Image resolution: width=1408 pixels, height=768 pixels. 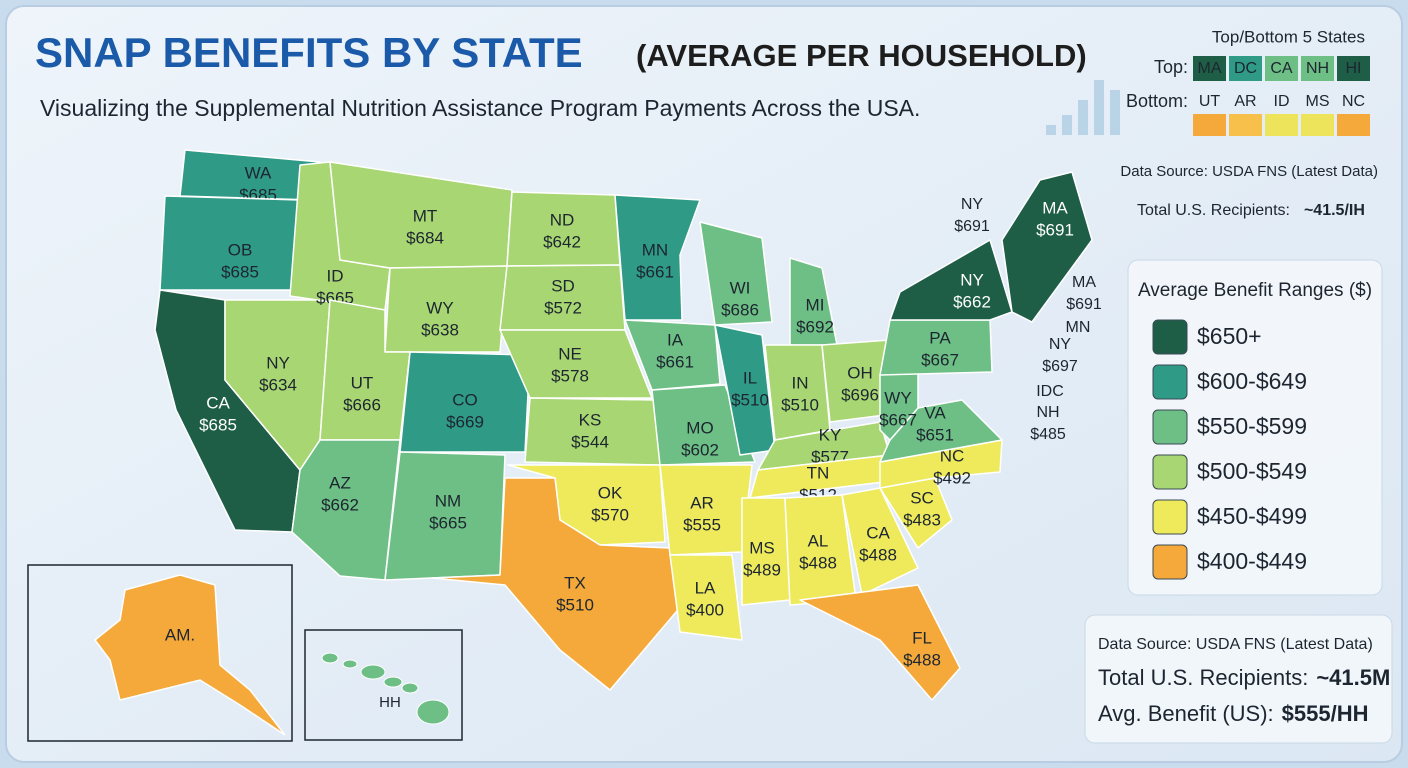 What do you see at coordinates (750, 377) in the screenshot?
I see `state-abbr: IL` at bounding box center [750, 377].